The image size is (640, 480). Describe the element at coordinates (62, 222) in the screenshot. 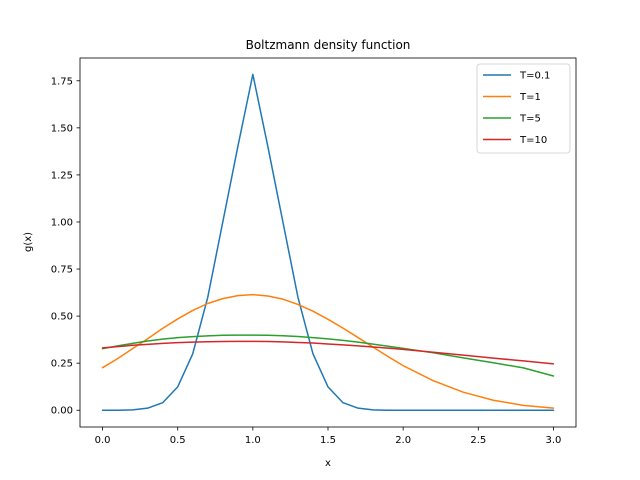

I see `y-tick-label: 1.00` at that location.